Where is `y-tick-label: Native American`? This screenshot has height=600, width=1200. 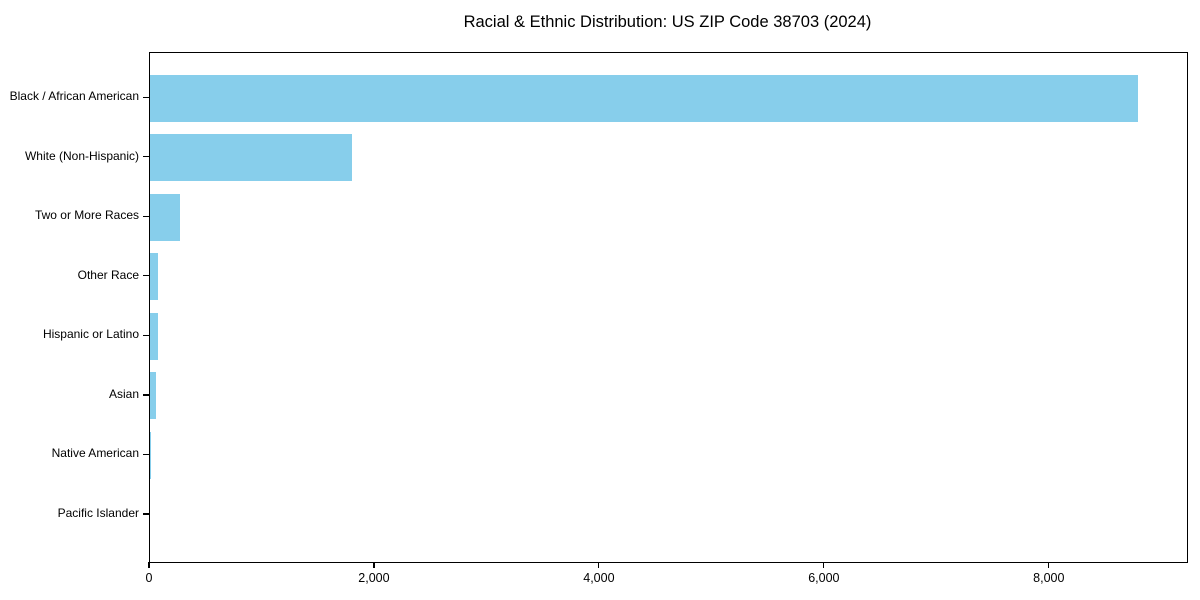 y-tick-label: Native American is located at coordinates (95, 453).